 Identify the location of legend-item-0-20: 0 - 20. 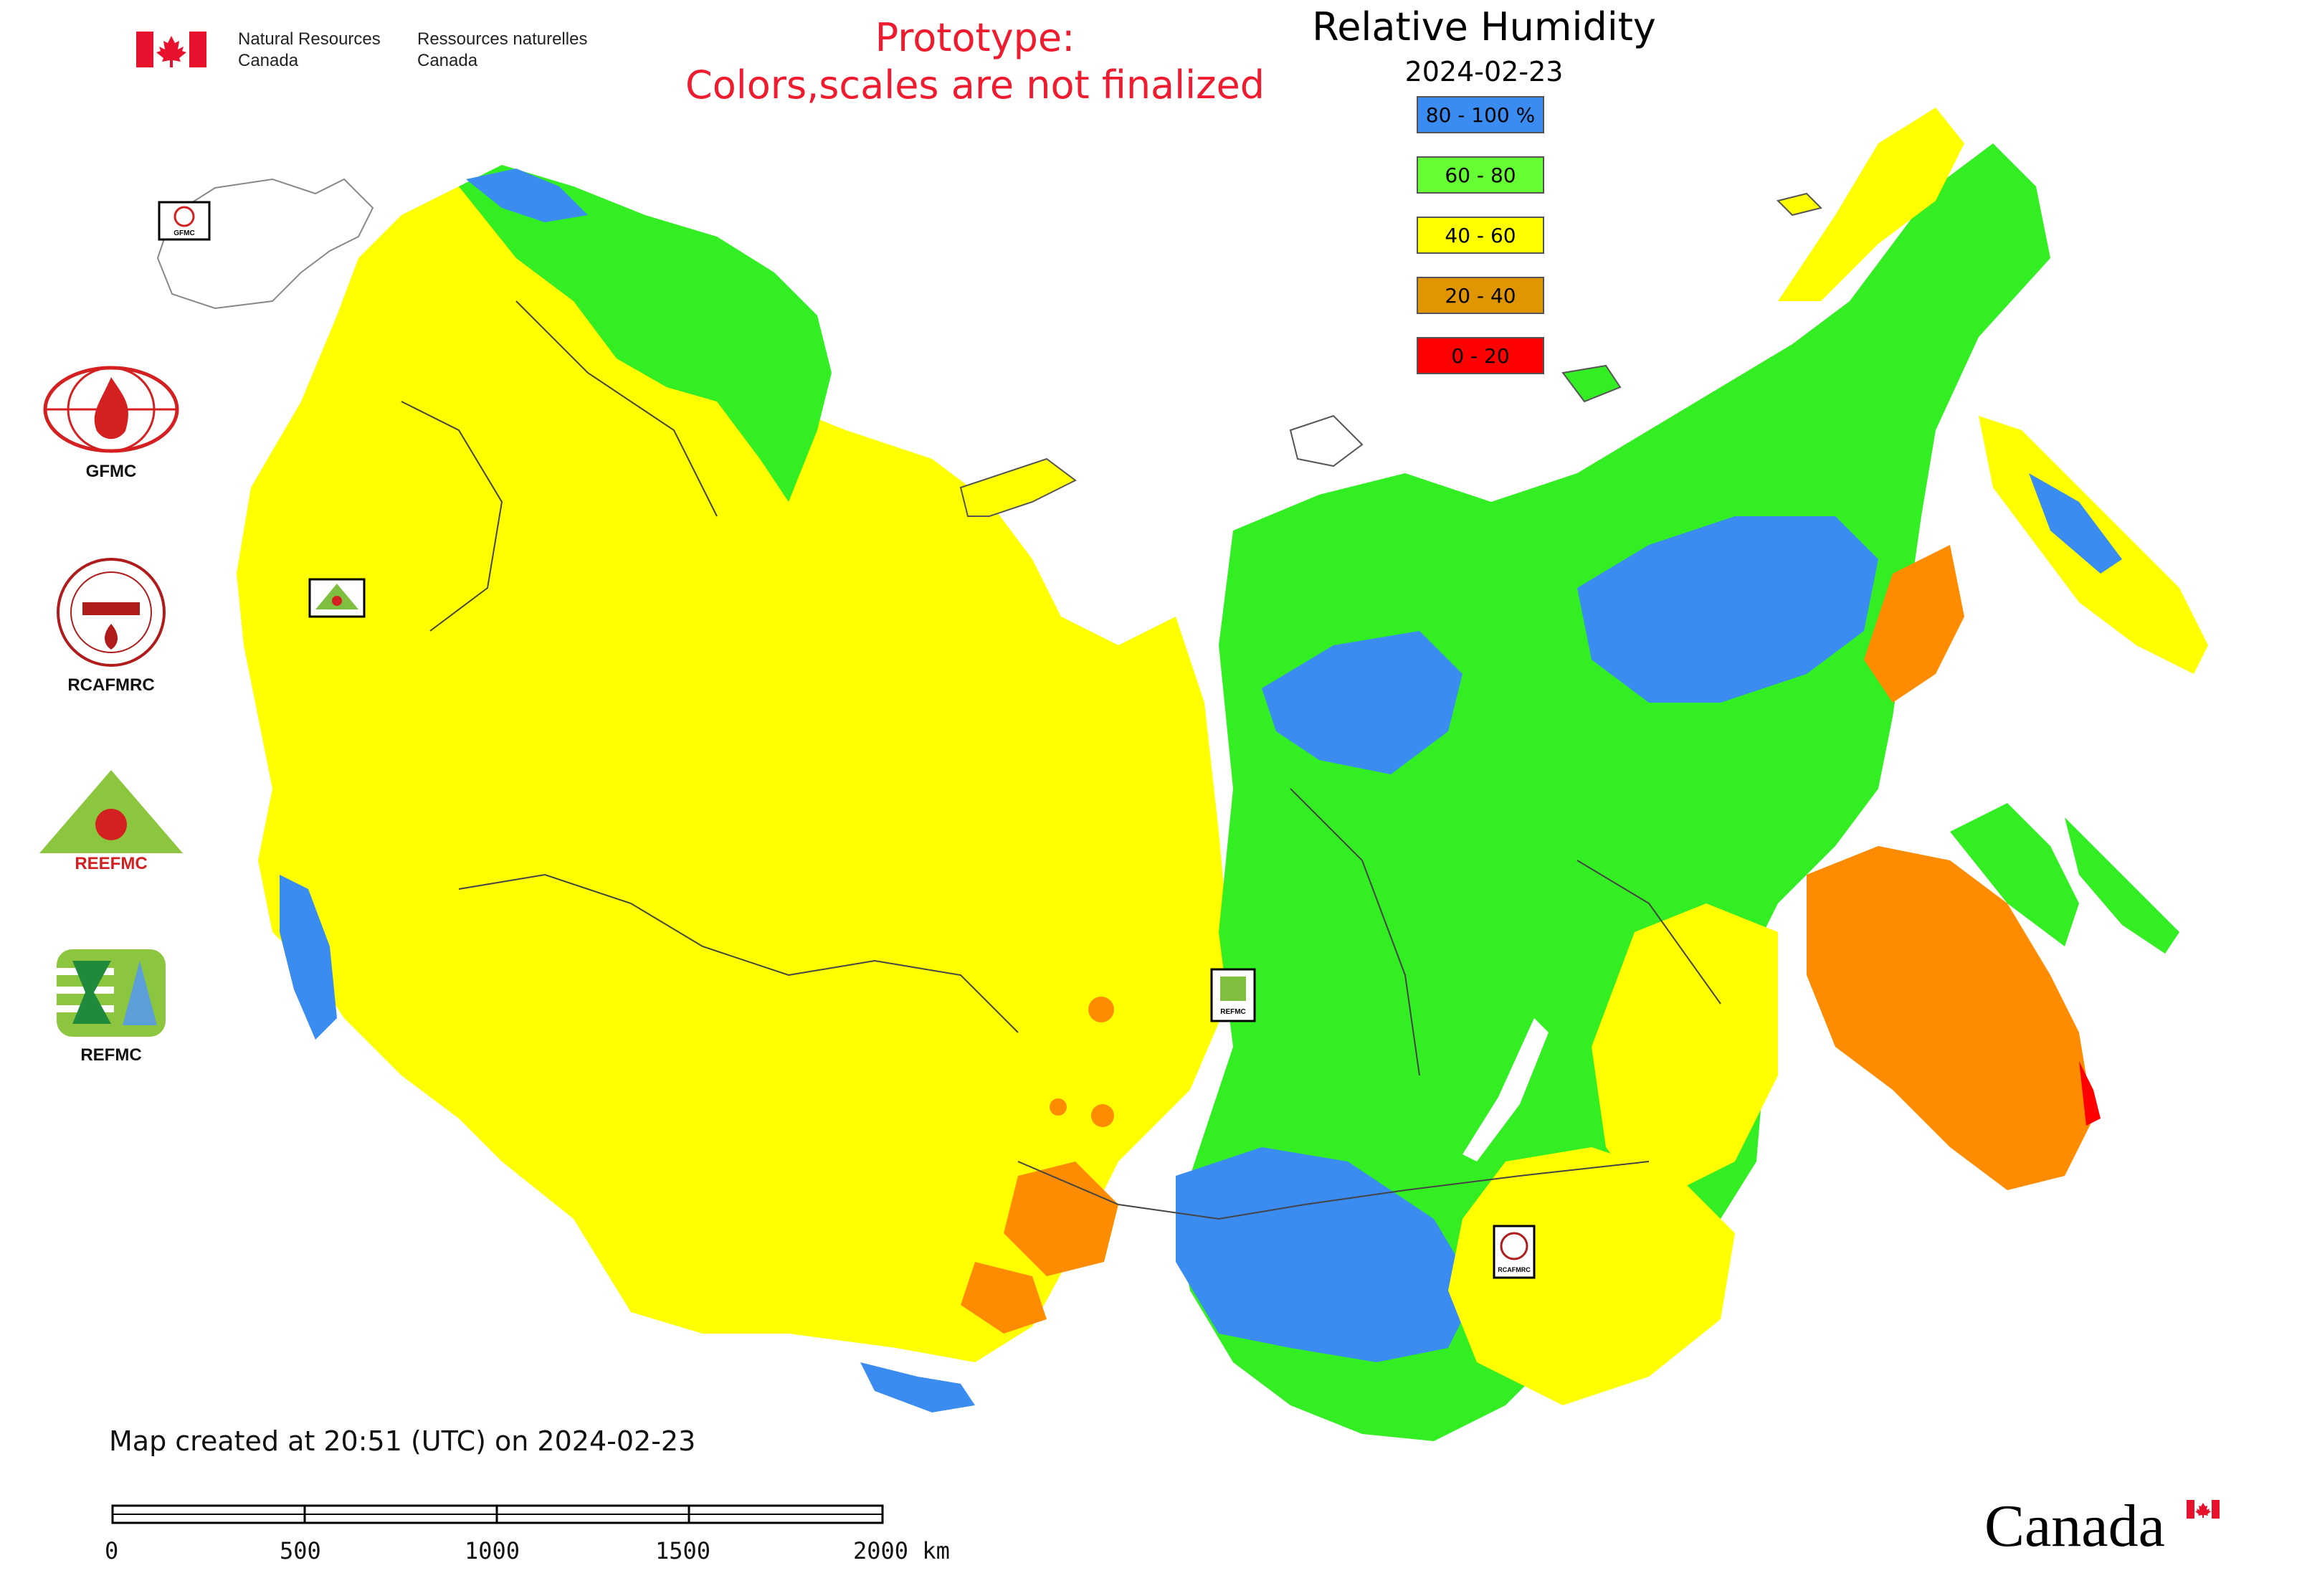
(1481, 355).